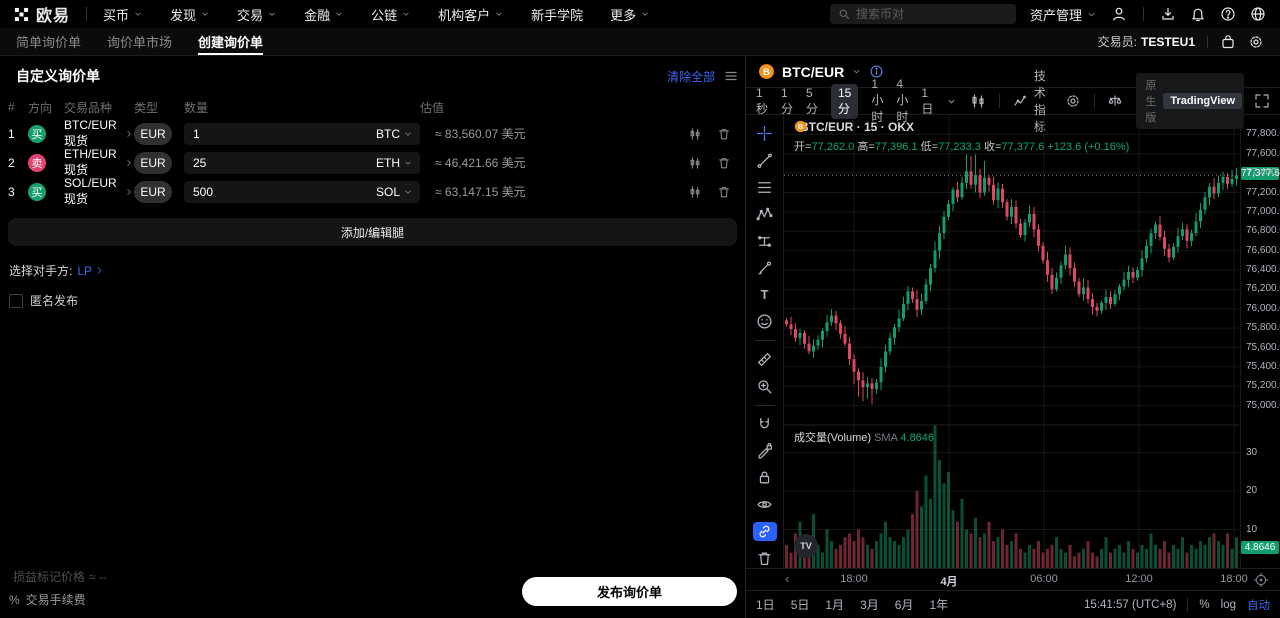 This screenshot has height=618, width=1280. What do you see at coordinates (1013, 579) in the screenshot?
I see `time-axis: ‹ 18:00 4月 06:00 12:00 18:00` at bounding box center [1013, 579].